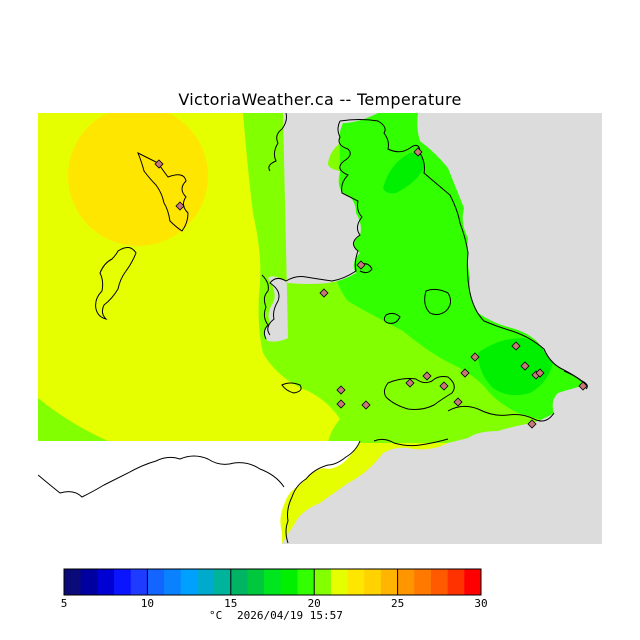  What do you see at coordinates (199, 492) in the screenshot?
I see `land-outside-grid` at bounding box center [199, 492].